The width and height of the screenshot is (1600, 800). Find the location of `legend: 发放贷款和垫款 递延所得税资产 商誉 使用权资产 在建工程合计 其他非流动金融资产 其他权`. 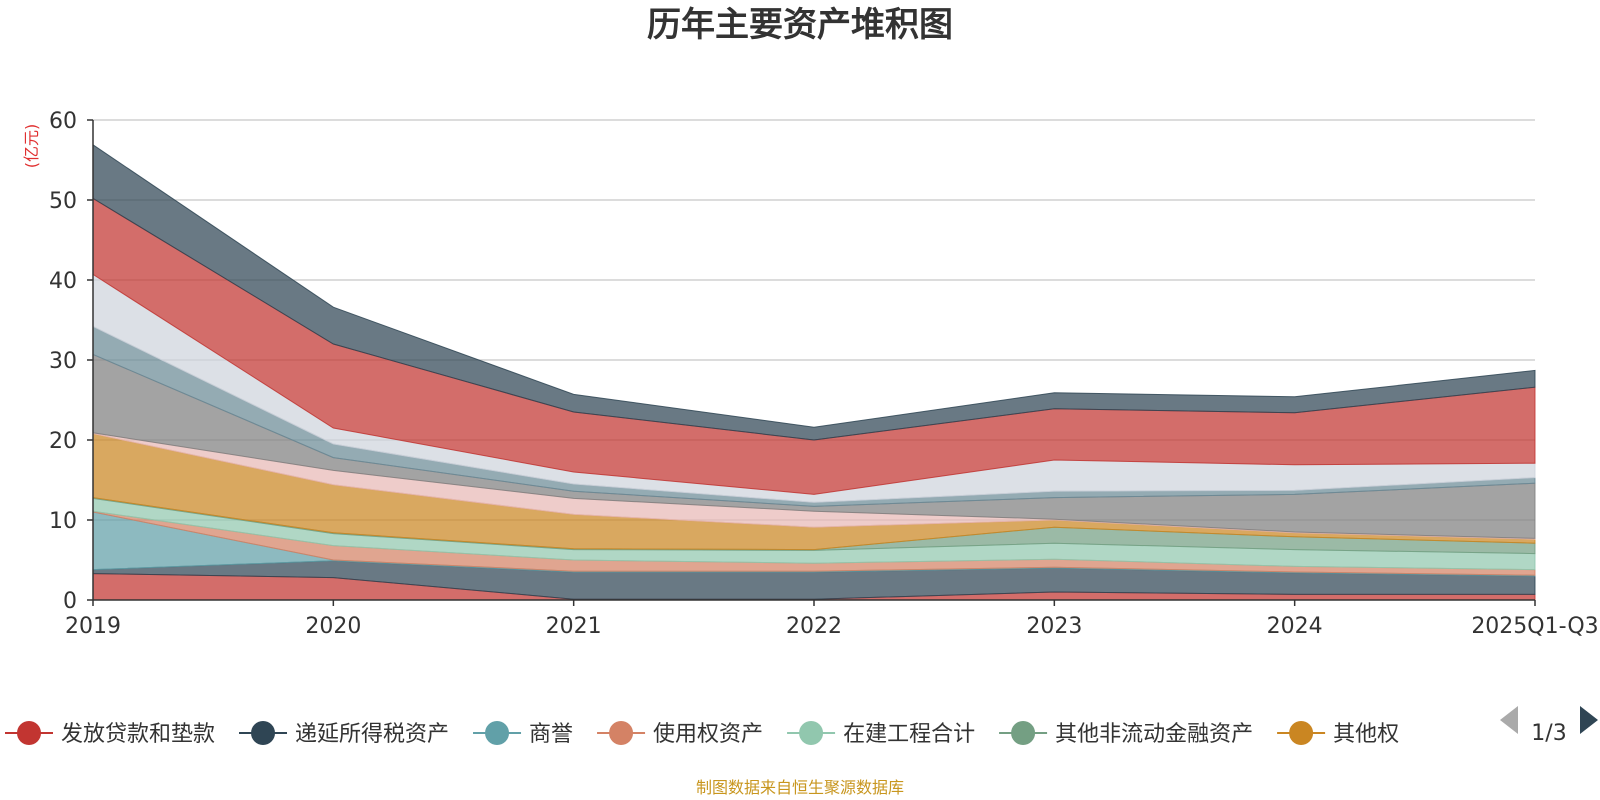

legend: 发放贷款和垫款 递延所得税资产 商誉 使用权资产 在建工程合计 其他非流动金融资产 其他权 is located at coordinates (702, 734).